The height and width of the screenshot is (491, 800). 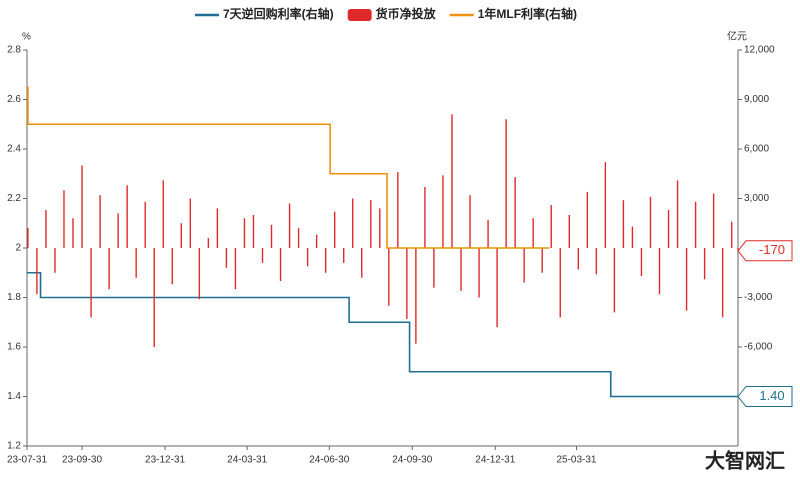 I want to click on x-tick-label: 25-03-31, so click(x=576, y=460).